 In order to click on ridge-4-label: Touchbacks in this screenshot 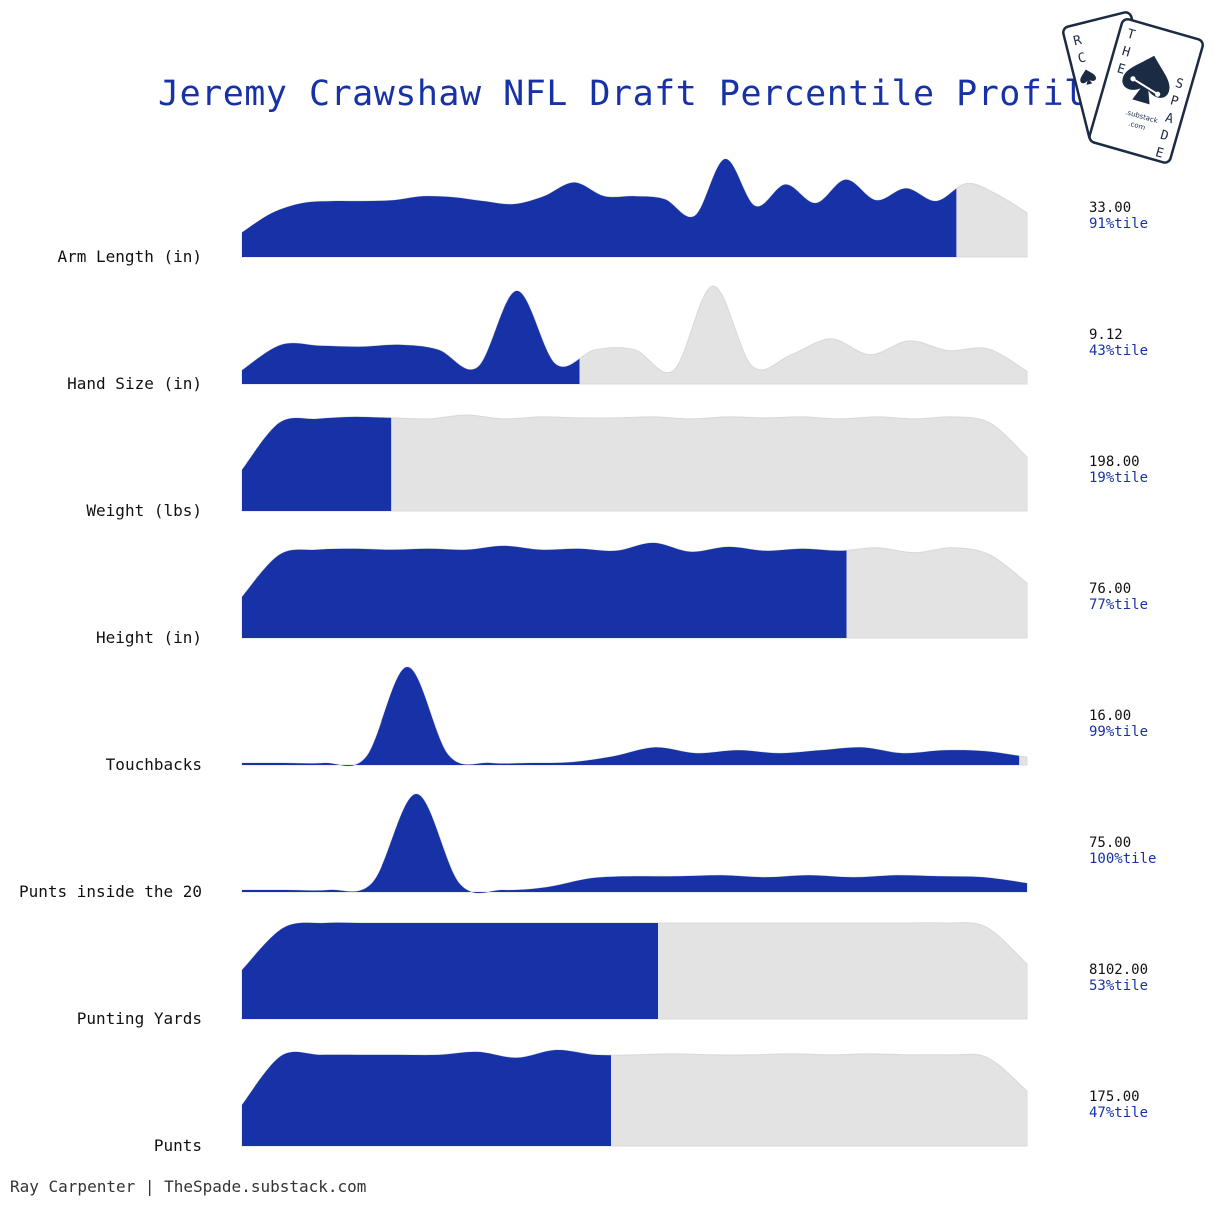, I will do `click(154, 764)`.